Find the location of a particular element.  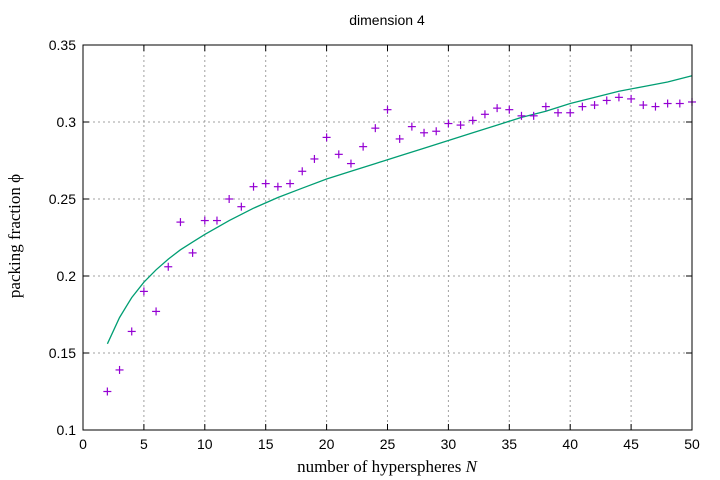

x-axis-label: number of hyperspheres N is located at coordinates (388, 466).